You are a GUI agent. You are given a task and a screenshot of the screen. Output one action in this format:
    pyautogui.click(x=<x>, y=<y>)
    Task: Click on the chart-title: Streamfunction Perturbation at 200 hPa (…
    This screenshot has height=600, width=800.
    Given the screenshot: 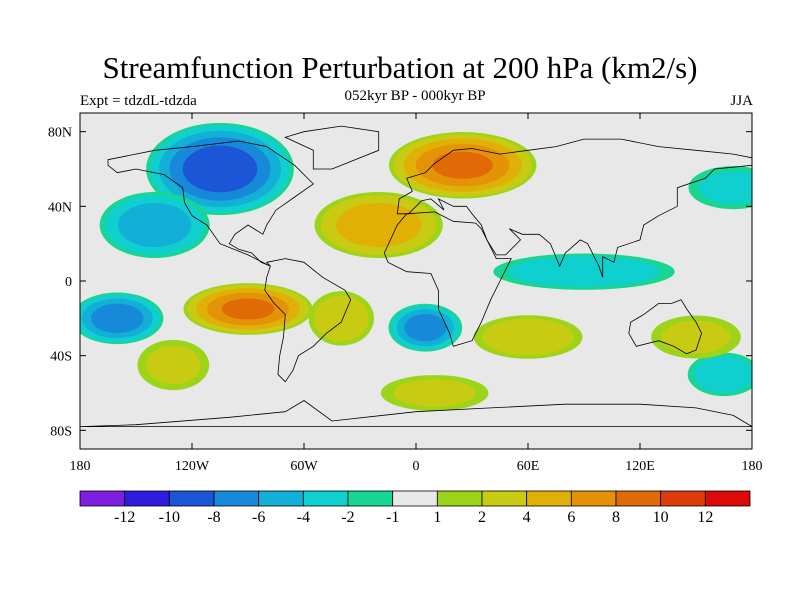 What is the action you would take?
    pyautogui.click(x=400, y=67)
    